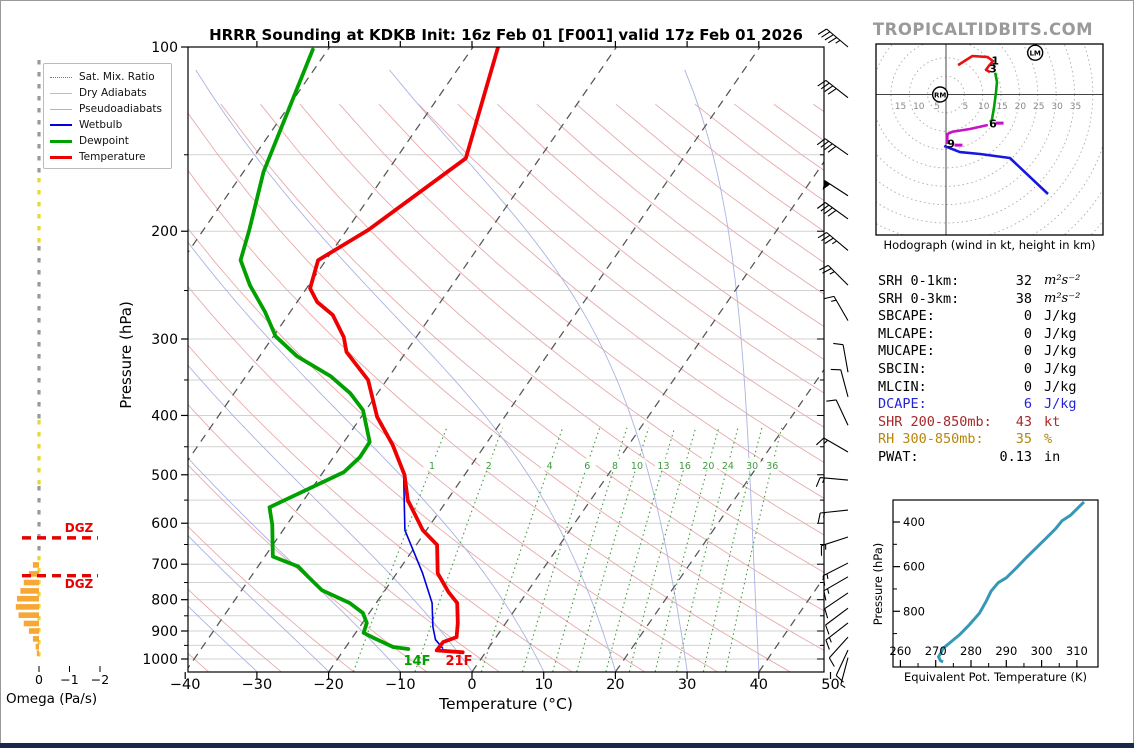 The height and width of the screenshot is (748, 1134). Describe the element at coordinates (543, 685) in the screenshot. I see `temp-tick-label: 10` at that location.